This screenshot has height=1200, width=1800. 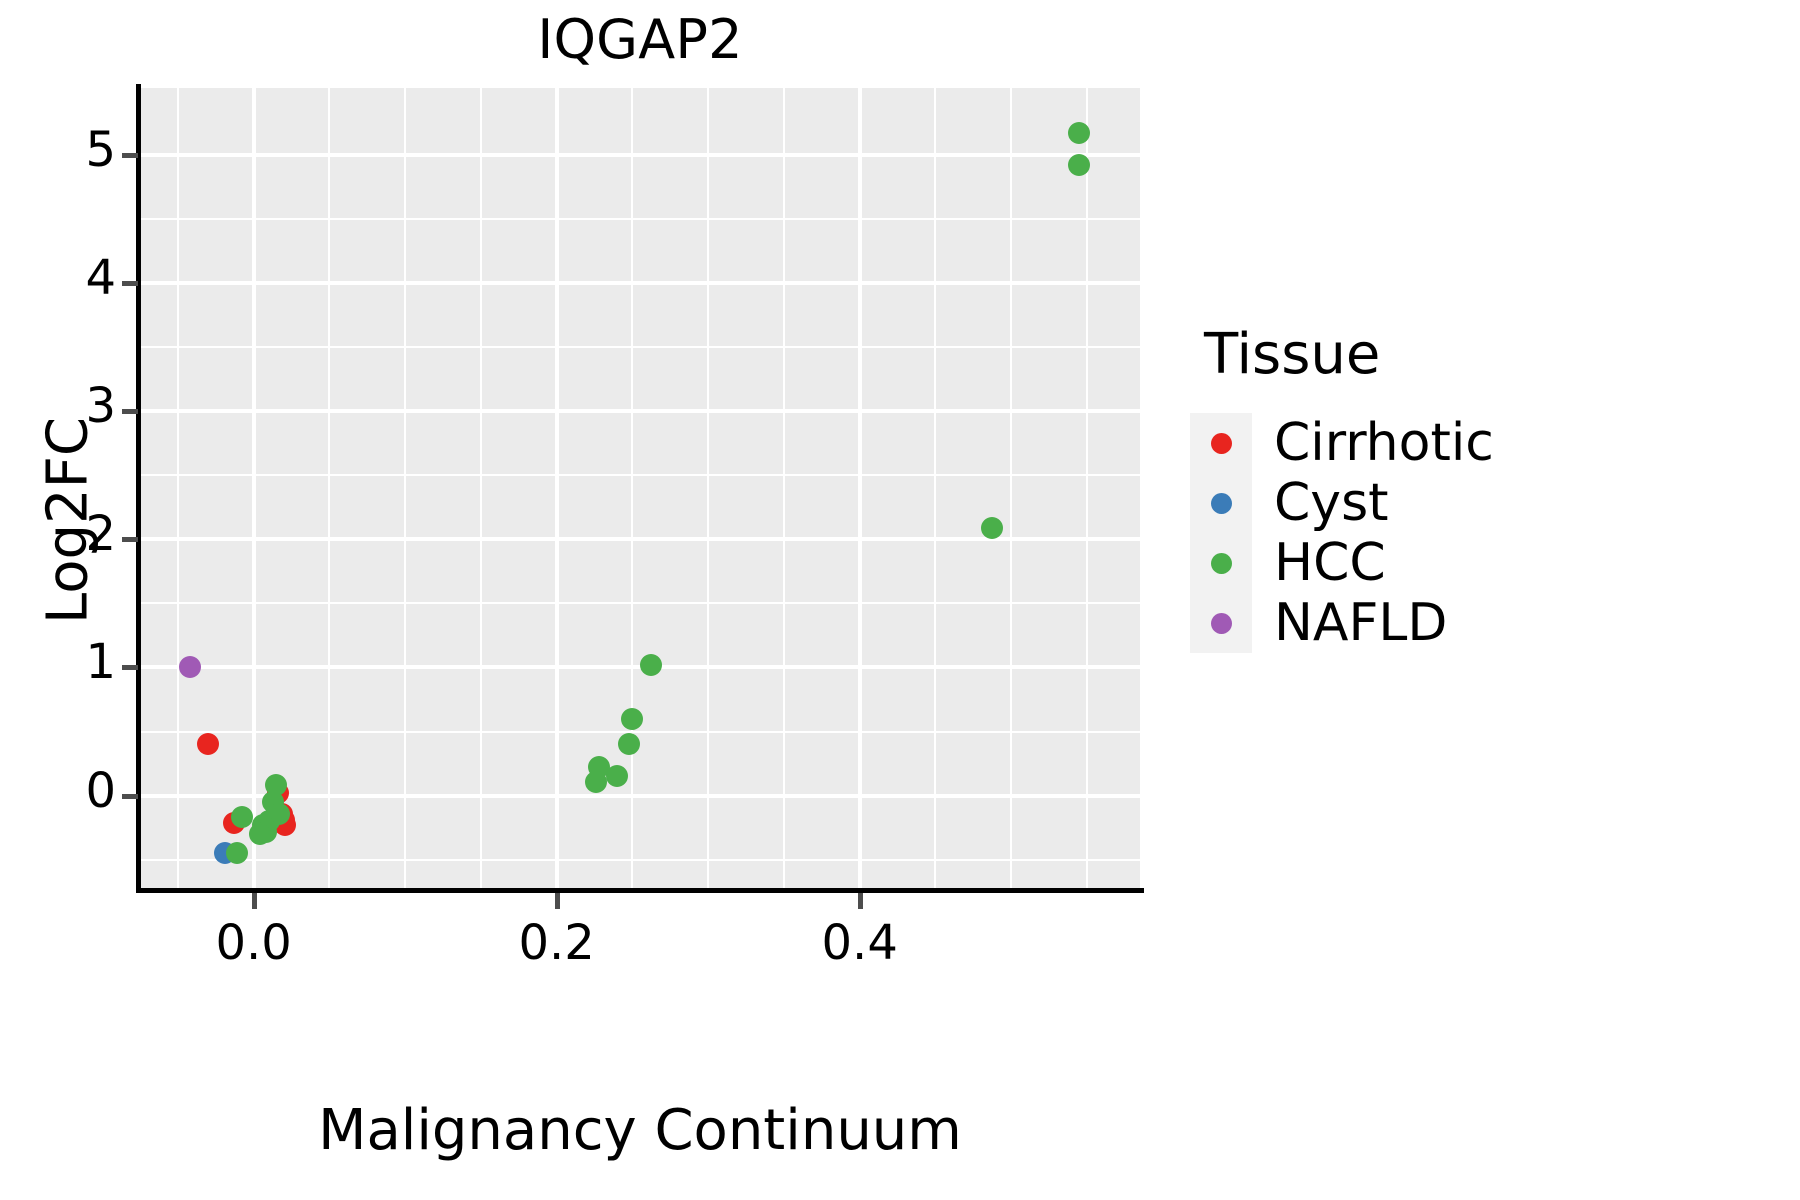 What do you see at coordinates (100, 277) in the screenshot?
I see `y-tick-label: 4` at bounding box center [100, 277].